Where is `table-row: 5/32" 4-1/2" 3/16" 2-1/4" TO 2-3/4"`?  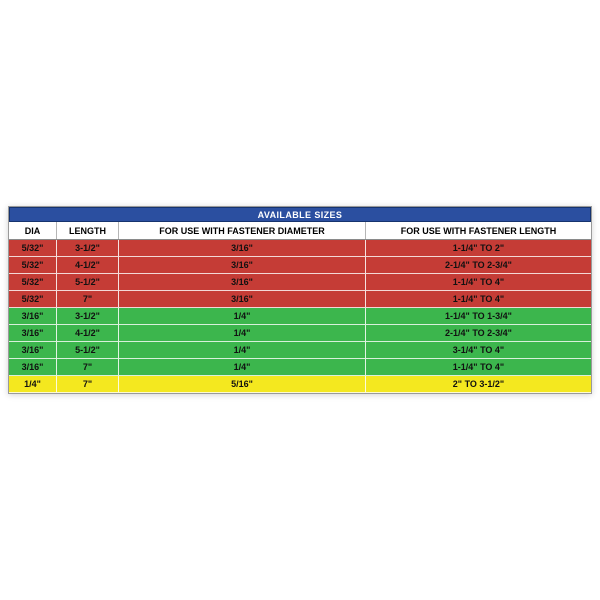 table-row: 5/32" 4-1/2" 3/16" 2-1/4" TO 2-3/4" is located at coordinates (300, 265).